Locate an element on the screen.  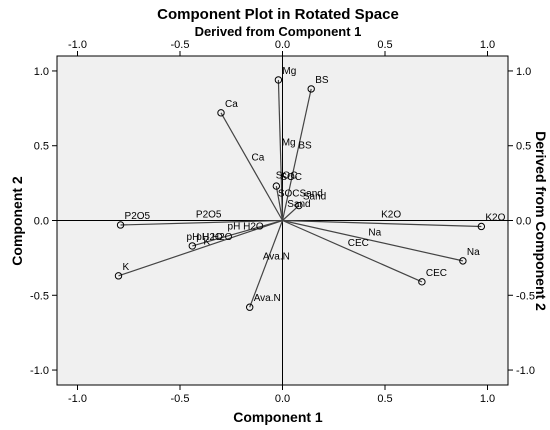
data-point-label: Mg is located at coordinates (289, 71).